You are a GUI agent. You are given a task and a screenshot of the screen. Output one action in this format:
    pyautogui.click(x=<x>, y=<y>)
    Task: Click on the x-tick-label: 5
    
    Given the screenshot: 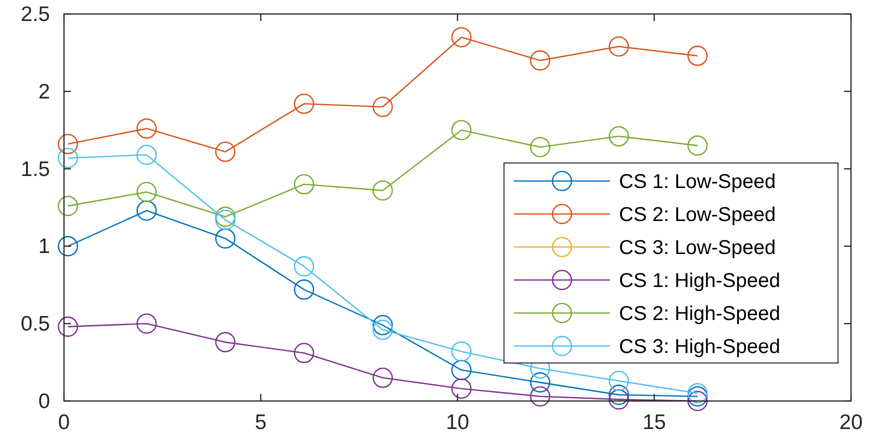 What is the action you would take?
    pyautogui.click(x=260, y=422)
    